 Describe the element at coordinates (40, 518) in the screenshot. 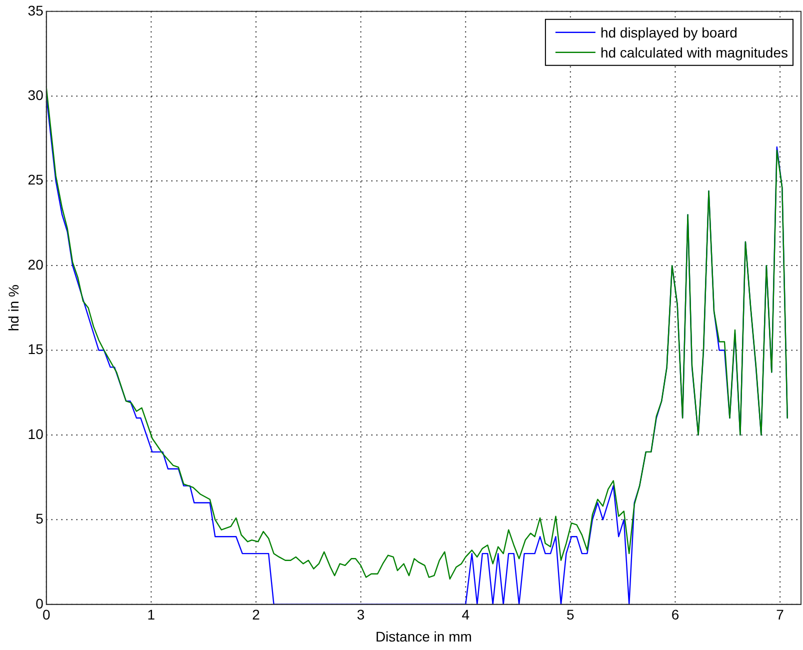

I see `y-tick-label: 5` at that location.